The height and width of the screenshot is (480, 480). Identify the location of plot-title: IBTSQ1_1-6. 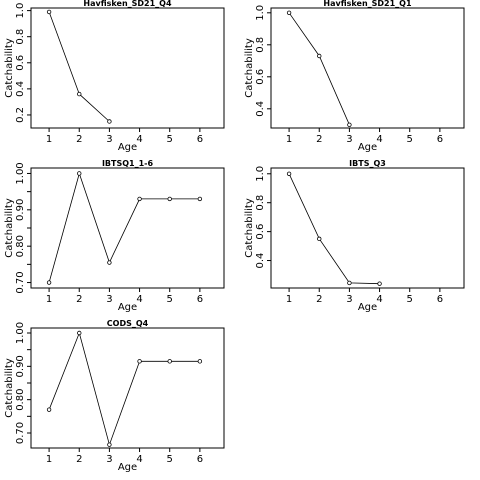
(128, 163).